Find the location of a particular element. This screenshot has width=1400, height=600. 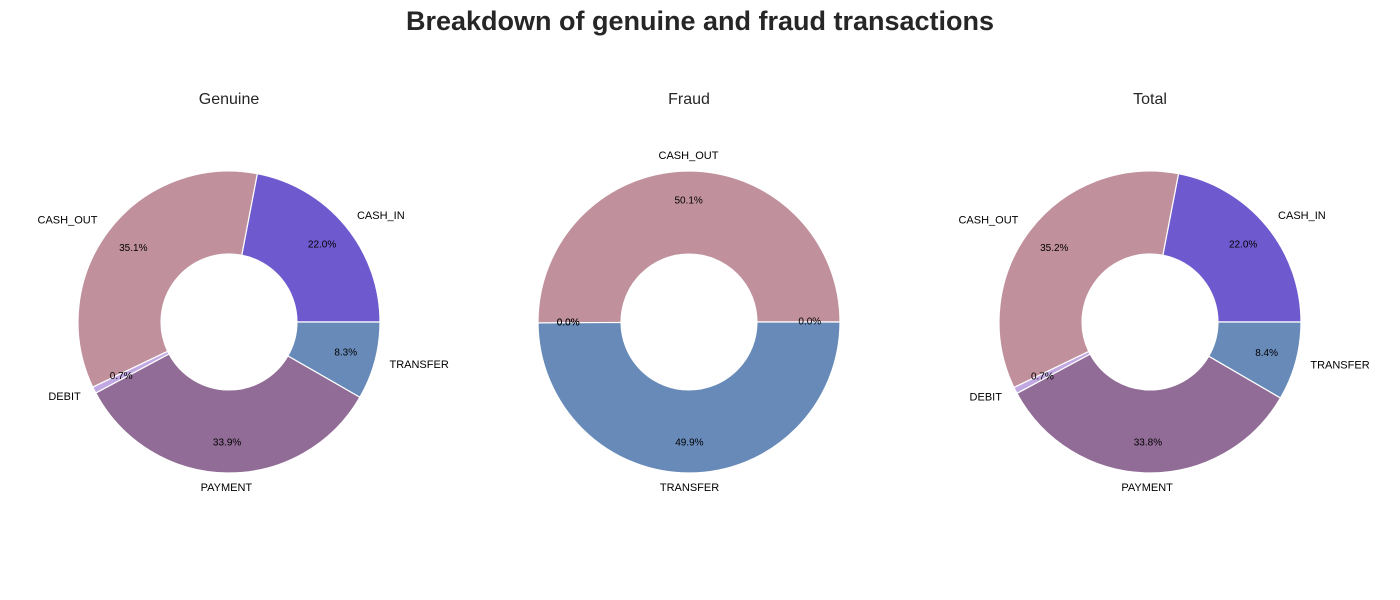

slice-item-3-percent-label: 0.0% is located at coordinates (568, 322).